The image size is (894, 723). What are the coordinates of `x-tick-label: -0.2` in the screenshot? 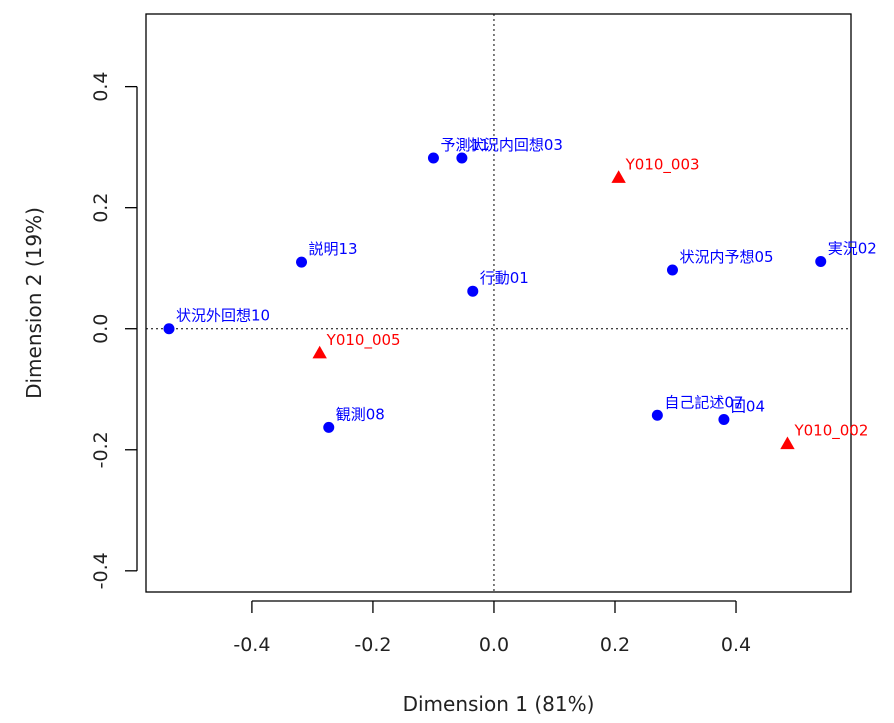 It's located at (372, 645).